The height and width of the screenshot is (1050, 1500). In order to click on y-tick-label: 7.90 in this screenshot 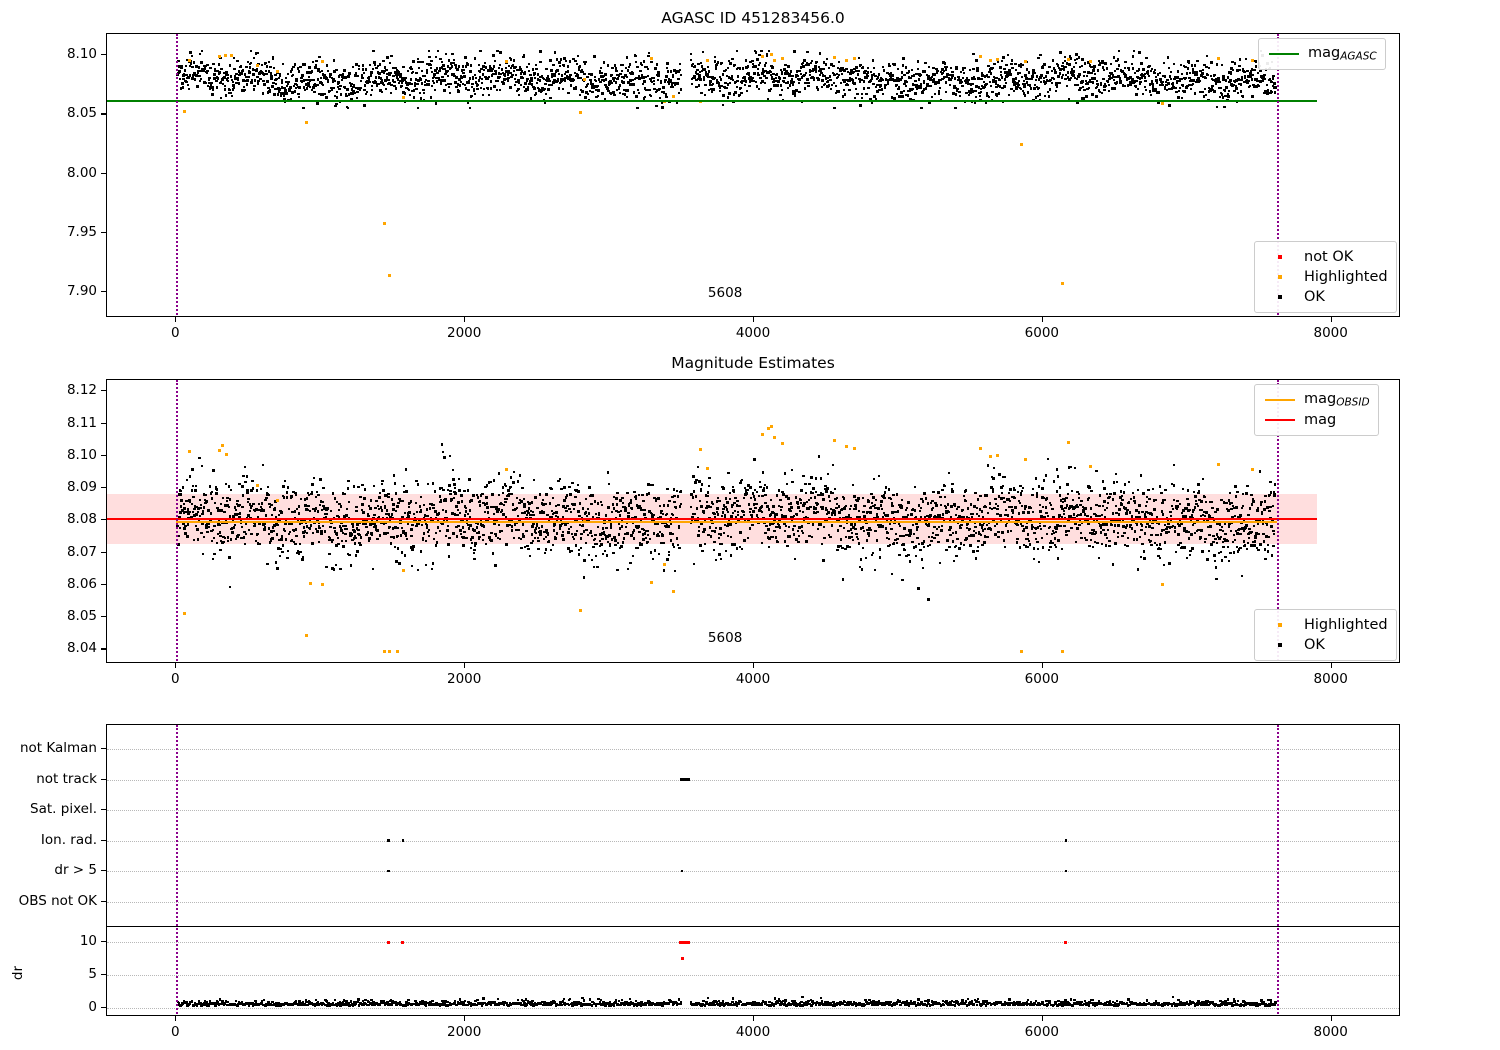, I will do `click(81, 290)`.